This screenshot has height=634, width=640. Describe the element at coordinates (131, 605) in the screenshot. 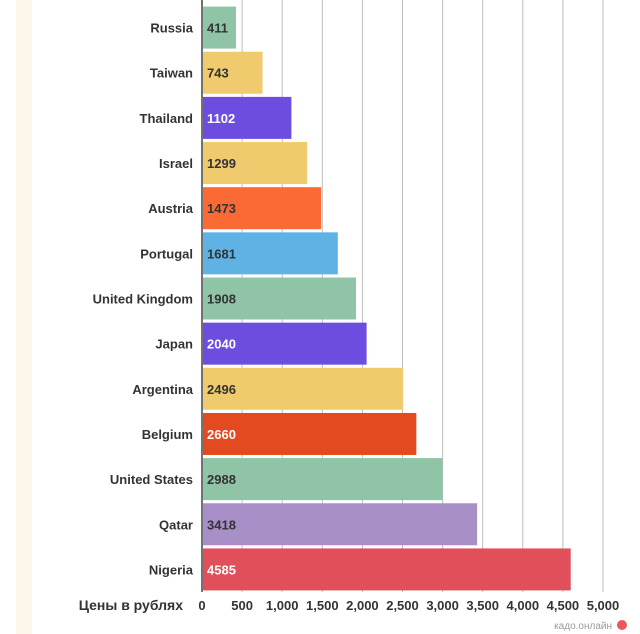

I see `x-axis-title: Цены в рублях` at that location.